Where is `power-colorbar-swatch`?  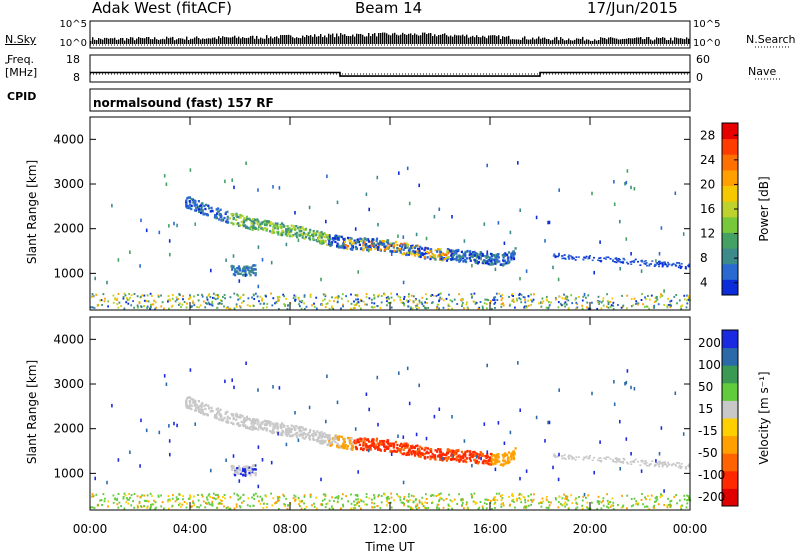
power-colorbar-swatch is located at coordinates (730, 240).